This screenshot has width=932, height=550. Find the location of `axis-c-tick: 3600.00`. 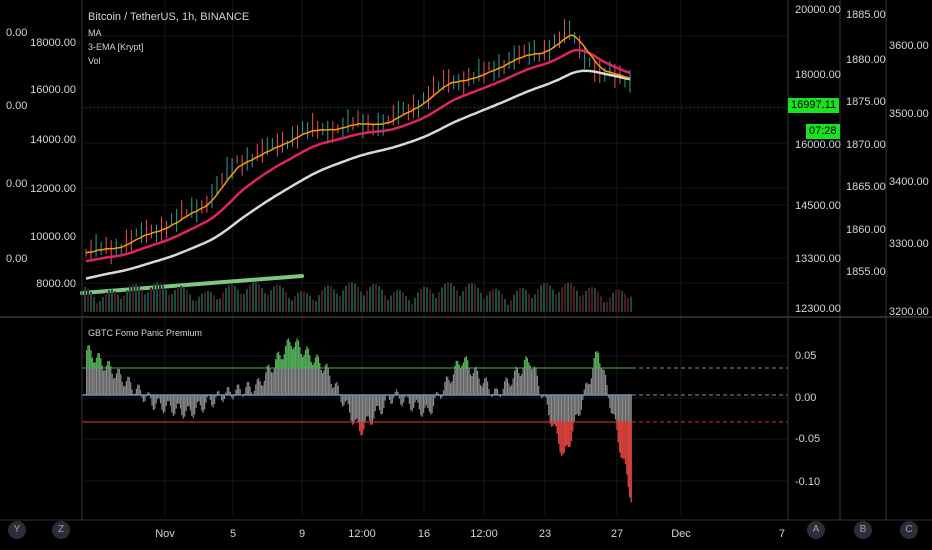

axis-c-tick: 3600.00 is located at coordinates (909, 46).